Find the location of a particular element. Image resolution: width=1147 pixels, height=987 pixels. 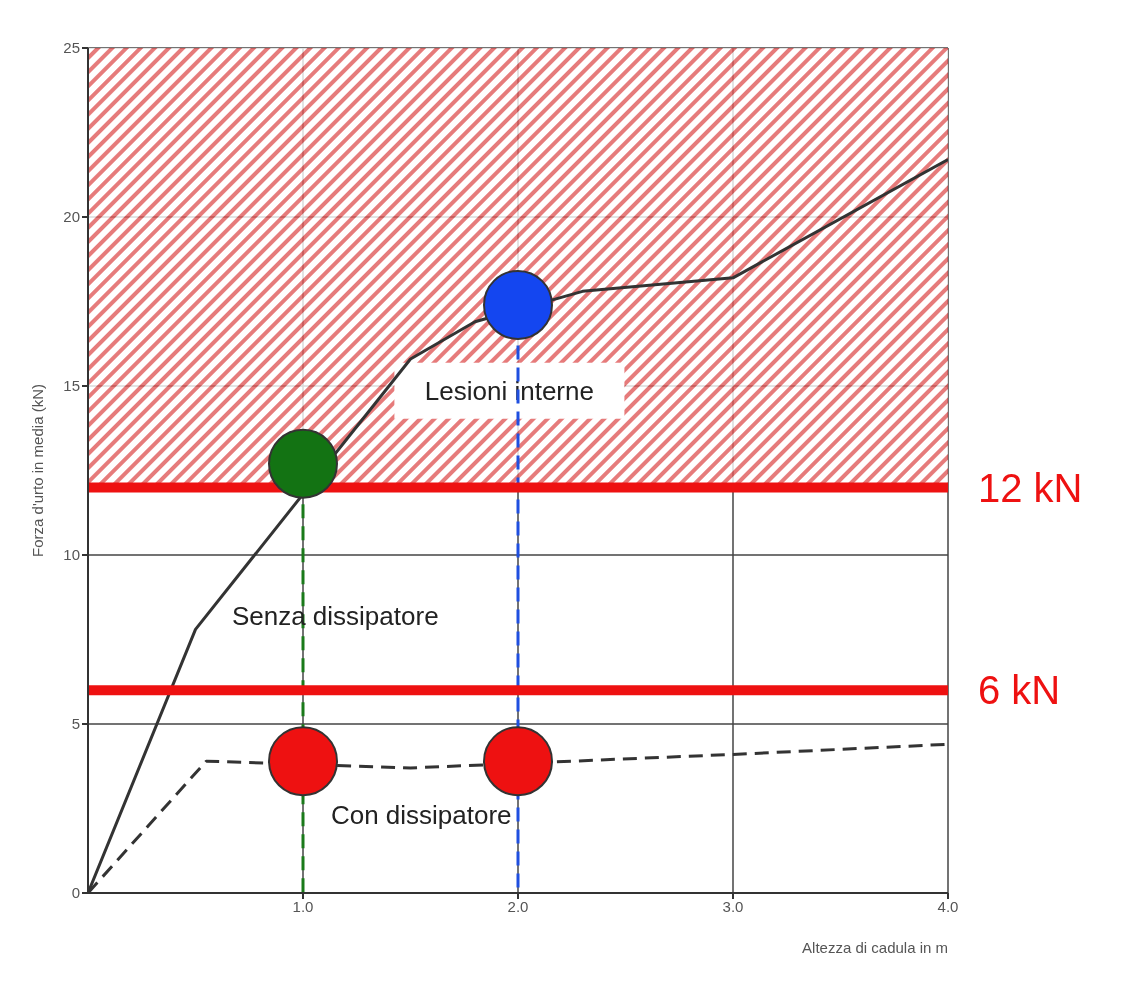

y-tick-label: 10 is located at coordinates (71, 555).